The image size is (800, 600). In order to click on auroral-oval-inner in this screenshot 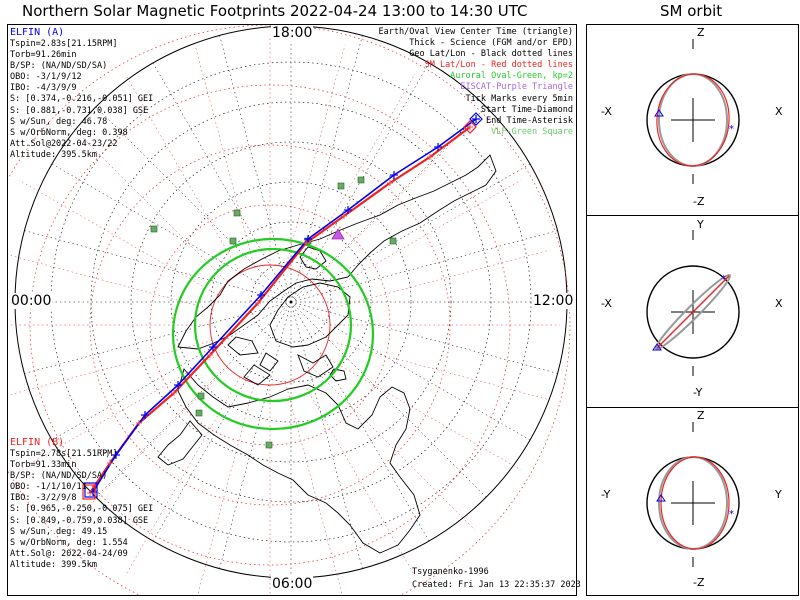, I will do `click(273, 325)`.